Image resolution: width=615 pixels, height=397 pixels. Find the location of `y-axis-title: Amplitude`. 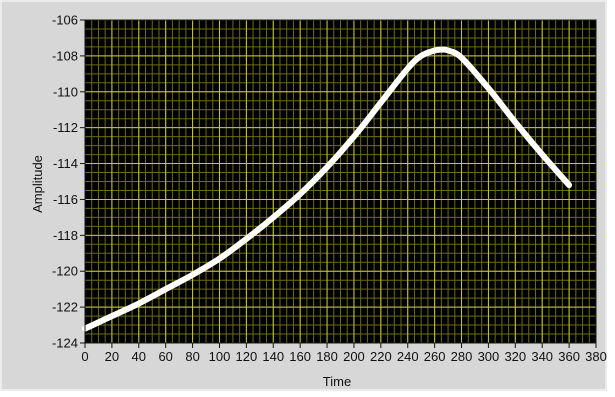

y-axis-title: Amplitude is located at coordinates (37, 184).